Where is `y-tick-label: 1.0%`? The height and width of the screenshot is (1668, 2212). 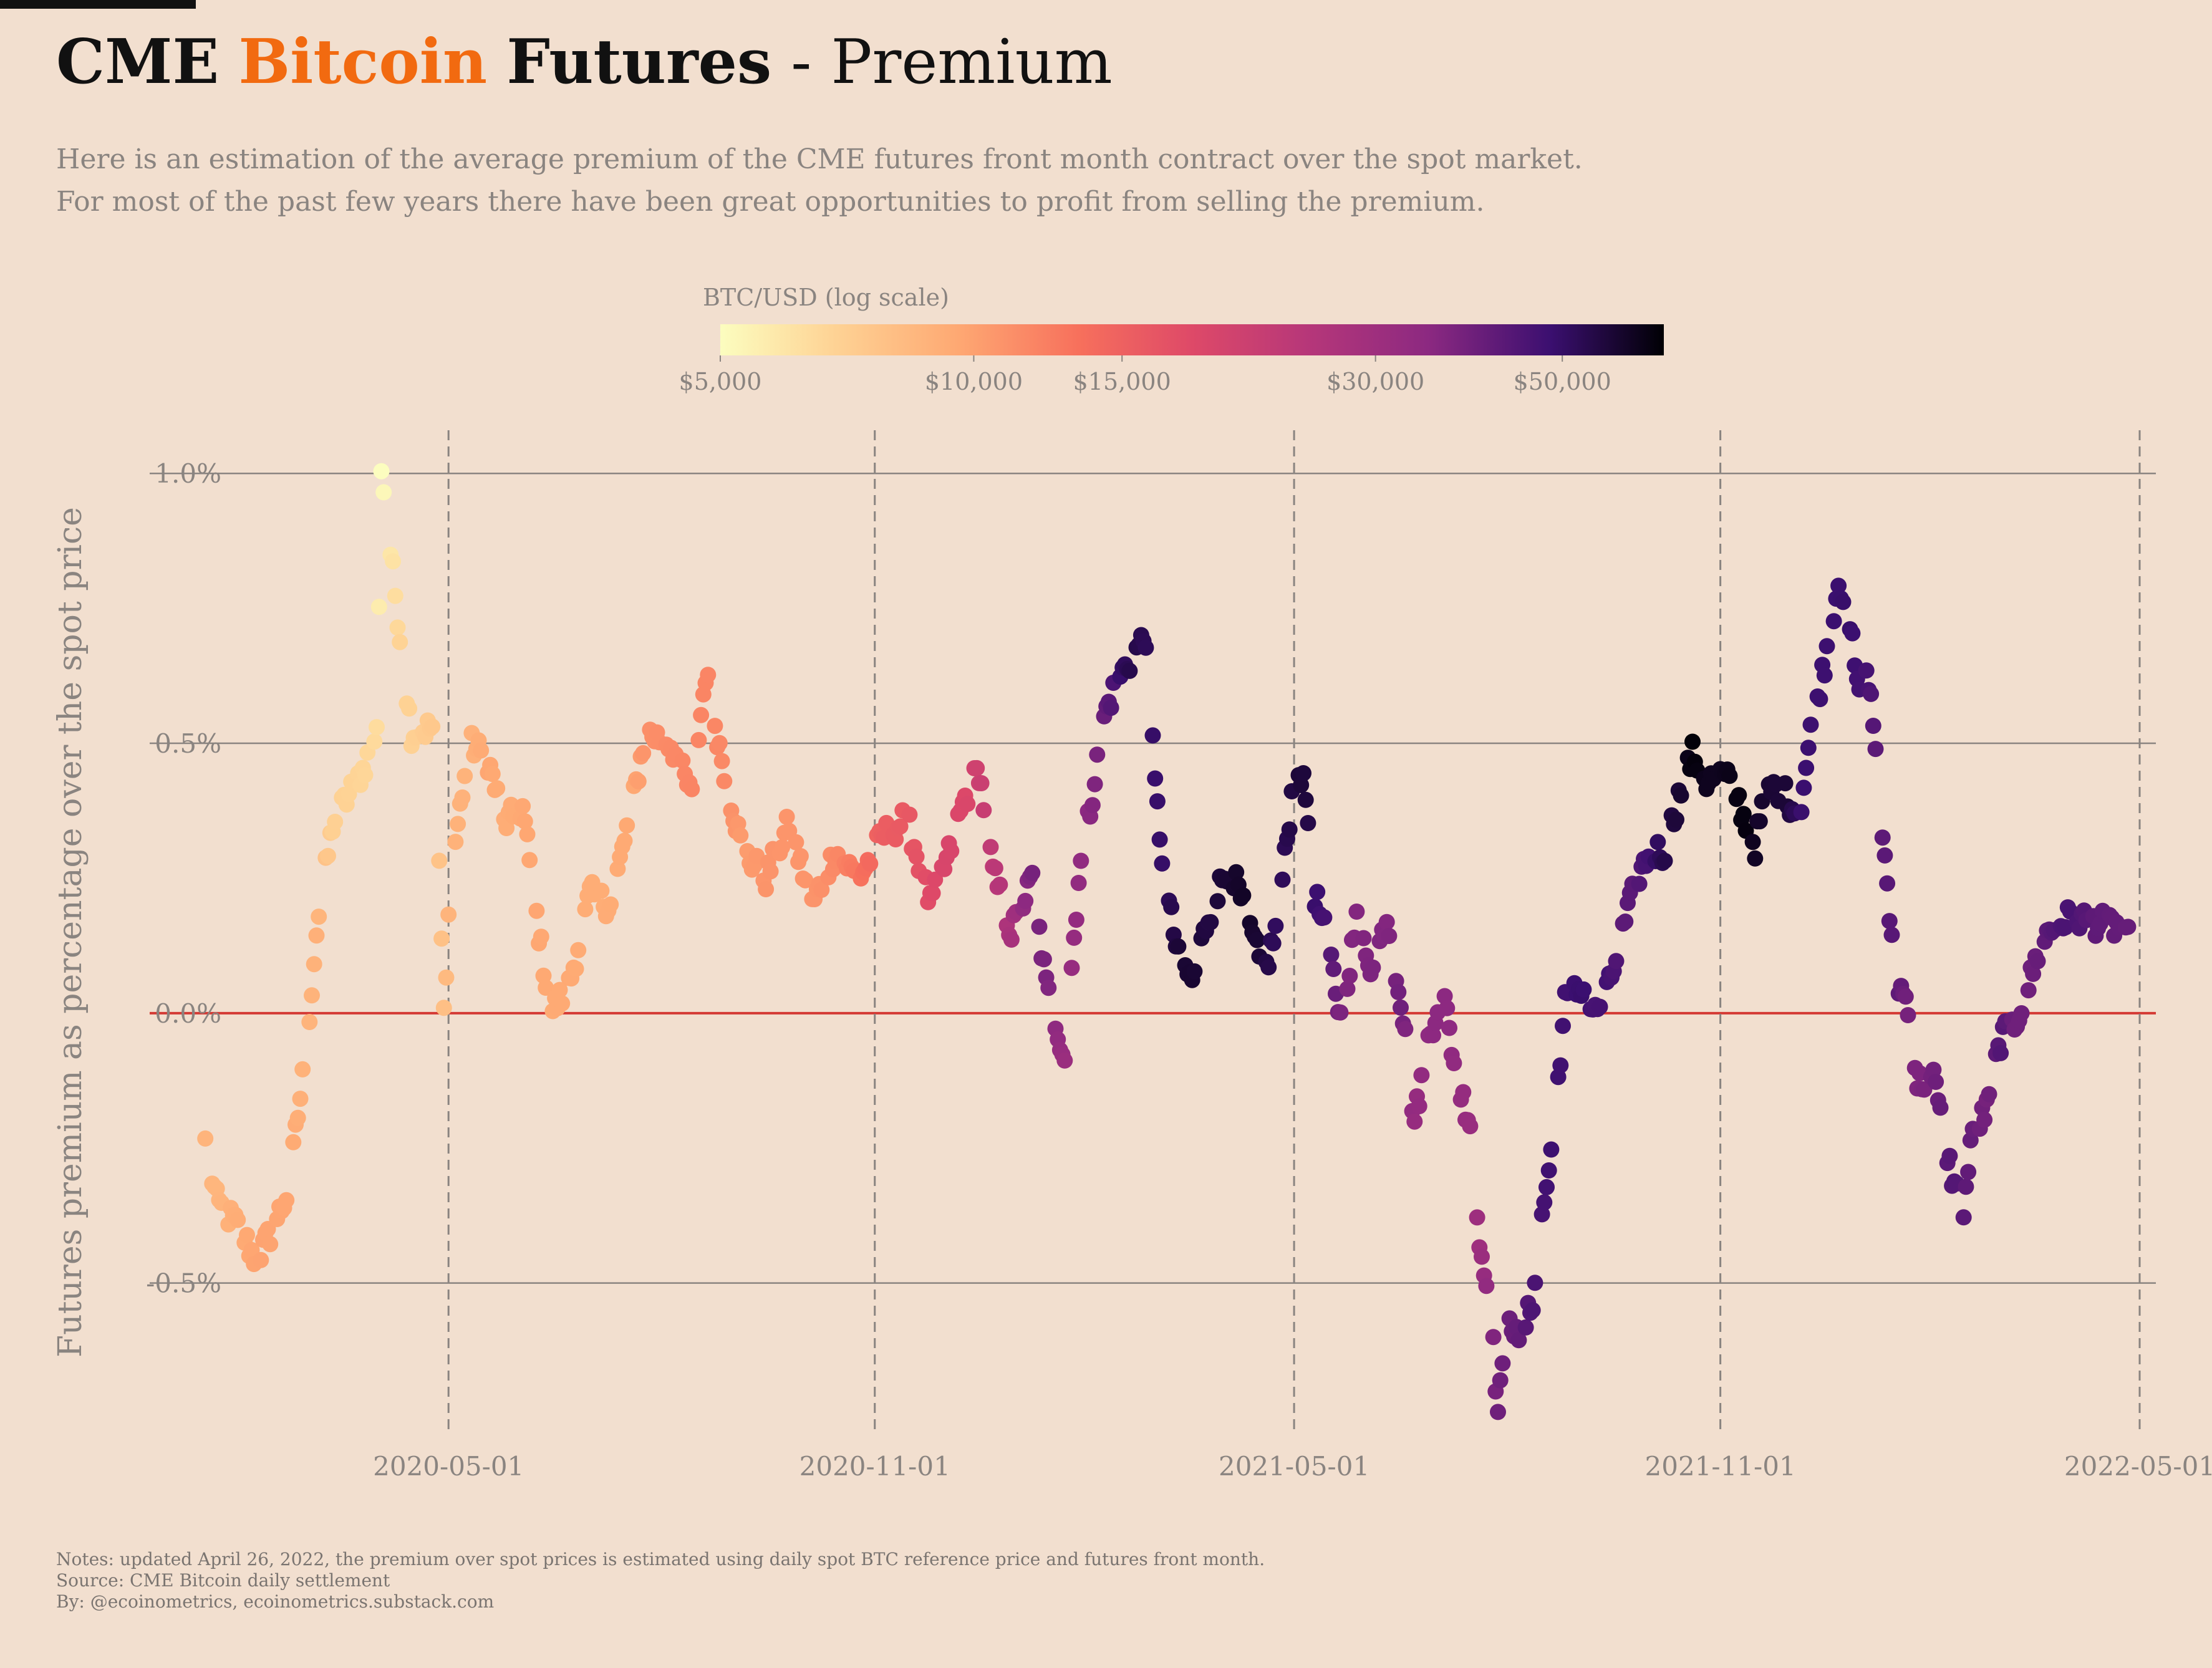
y-tick-label: 1.0% is located at coordinates (188, 473).